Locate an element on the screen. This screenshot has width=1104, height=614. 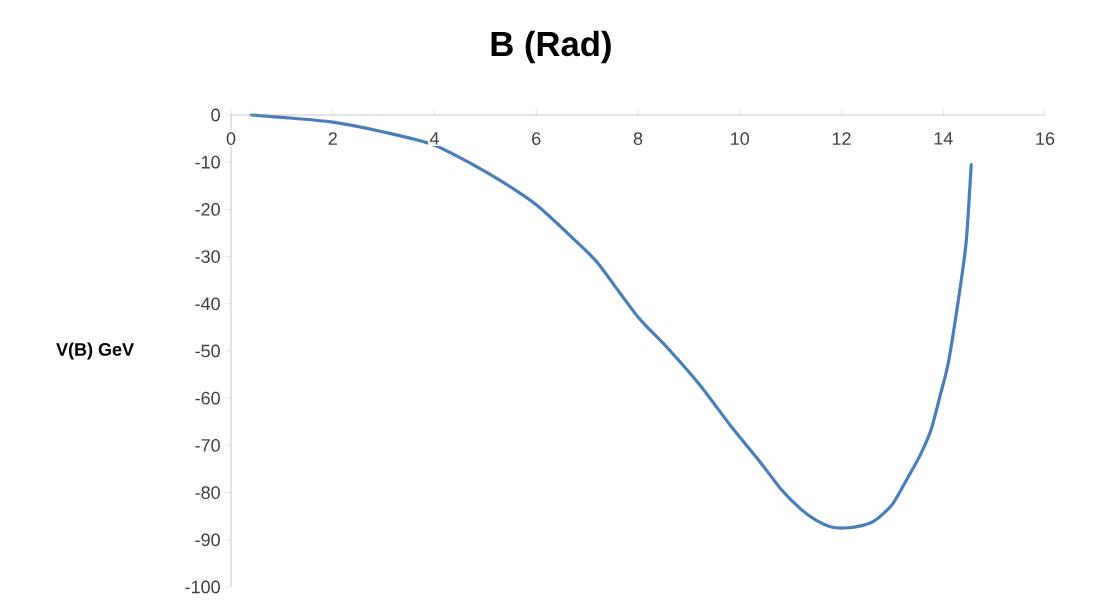
x-tick-label: 4 is located at coordinates (434, 138).